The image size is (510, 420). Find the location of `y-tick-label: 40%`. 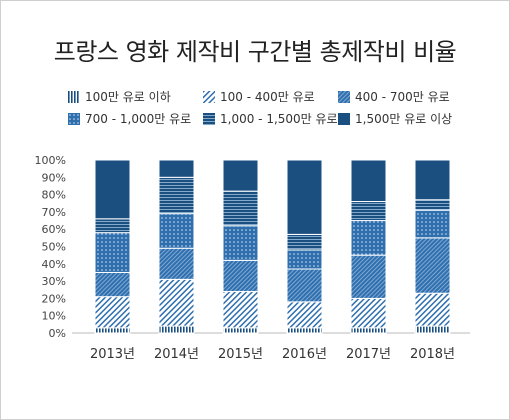

y-tick-label: 40% is located at coordinates (54, 264).